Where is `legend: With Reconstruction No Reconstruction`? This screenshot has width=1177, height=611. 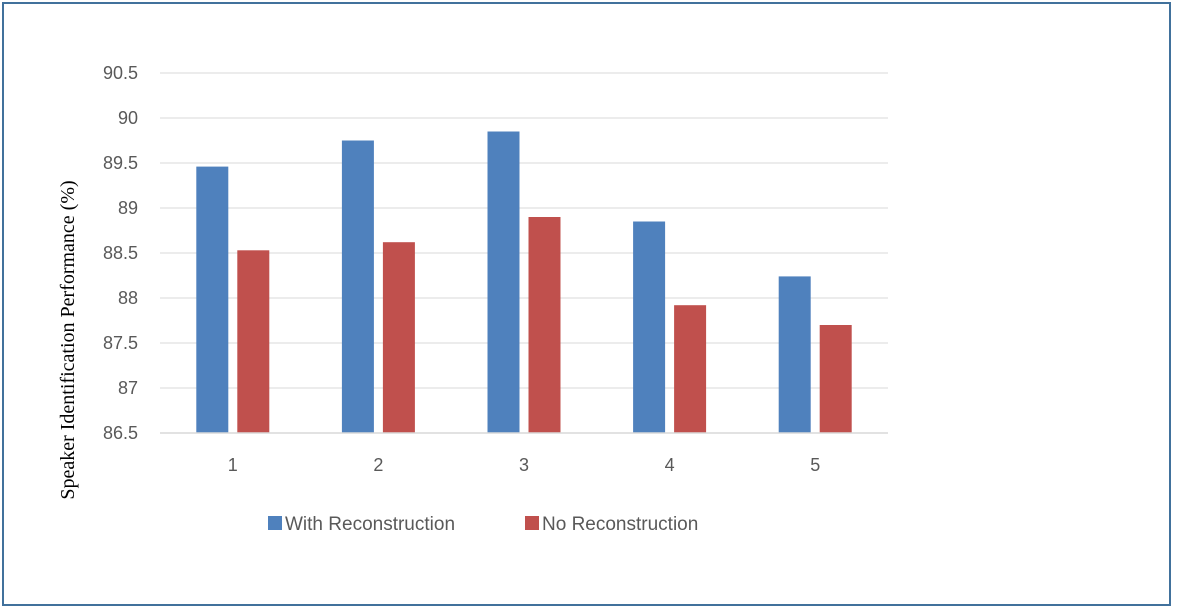
legend: With Reconstruction No Reconstruction is located at coordinates (483, 524).